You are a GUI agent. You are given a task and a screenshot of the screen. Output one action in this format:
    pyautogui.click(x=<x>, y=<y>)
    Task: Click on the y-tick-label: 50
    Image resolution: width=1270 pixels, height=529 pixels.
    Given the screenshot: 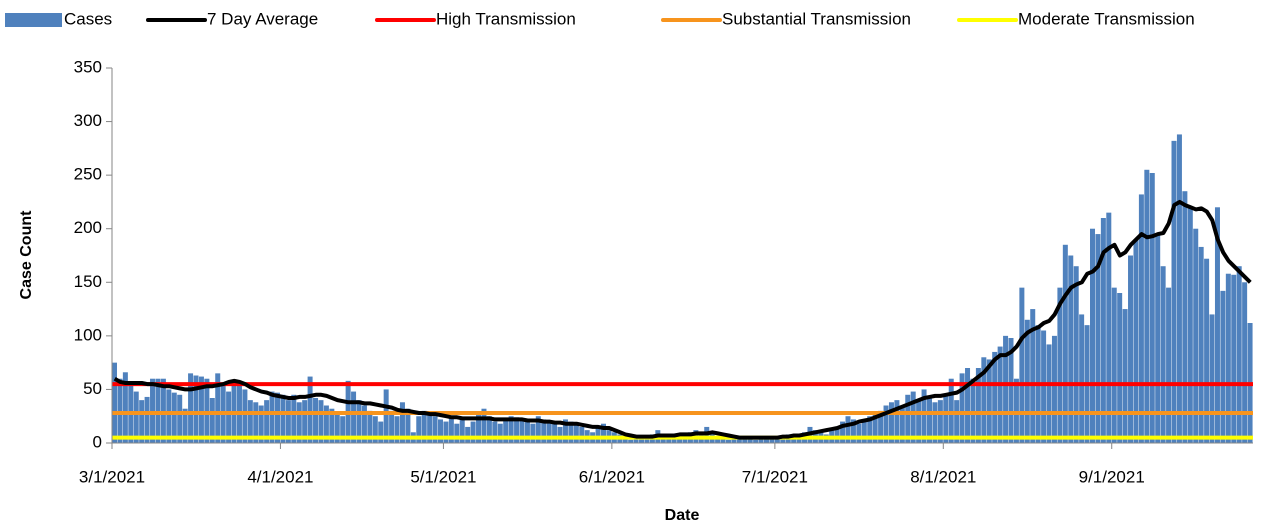 What is the action you would take?
    pyautogui.click(x=92, y=388)
    